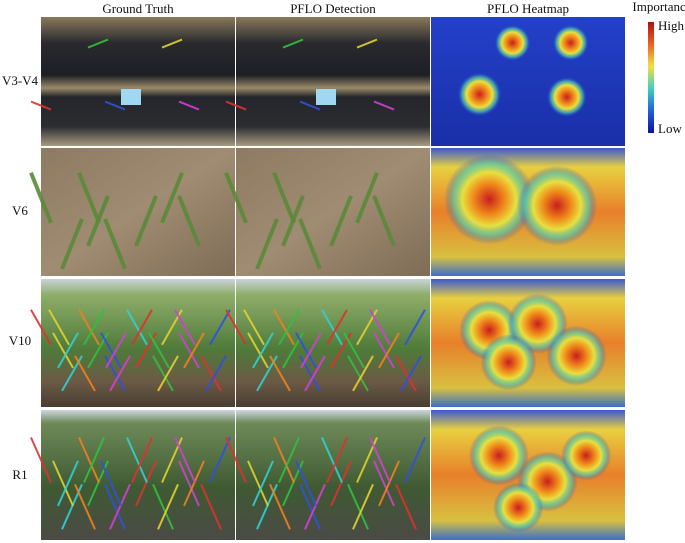 This screenshot has height=543, width=685. What do you see at coordinates (651, 77) in the screenshot?
I see `colorbar` at bounding box center [651, 77].